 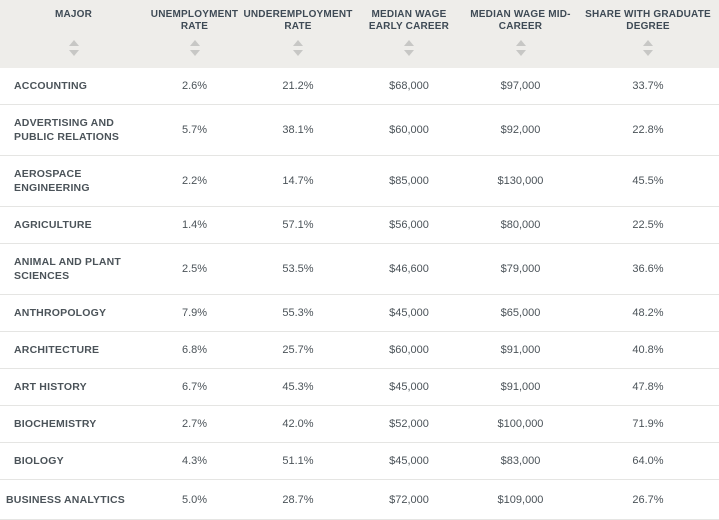 I want to click on major-cell: ADVERTISING AND PUBLIC RELATIONS, so click(x=73, y=130).